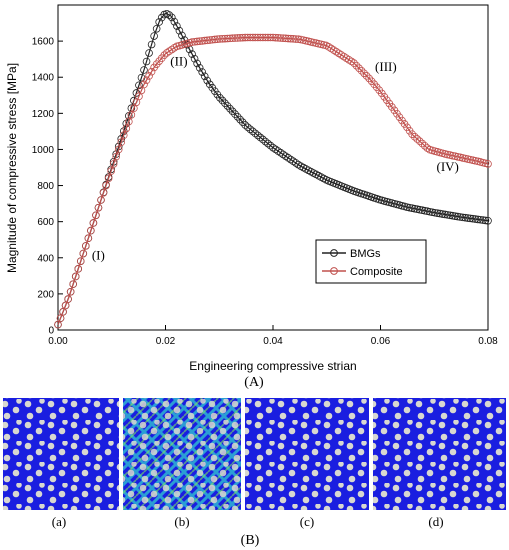  I want to click on legend-box, so click(371, 261).